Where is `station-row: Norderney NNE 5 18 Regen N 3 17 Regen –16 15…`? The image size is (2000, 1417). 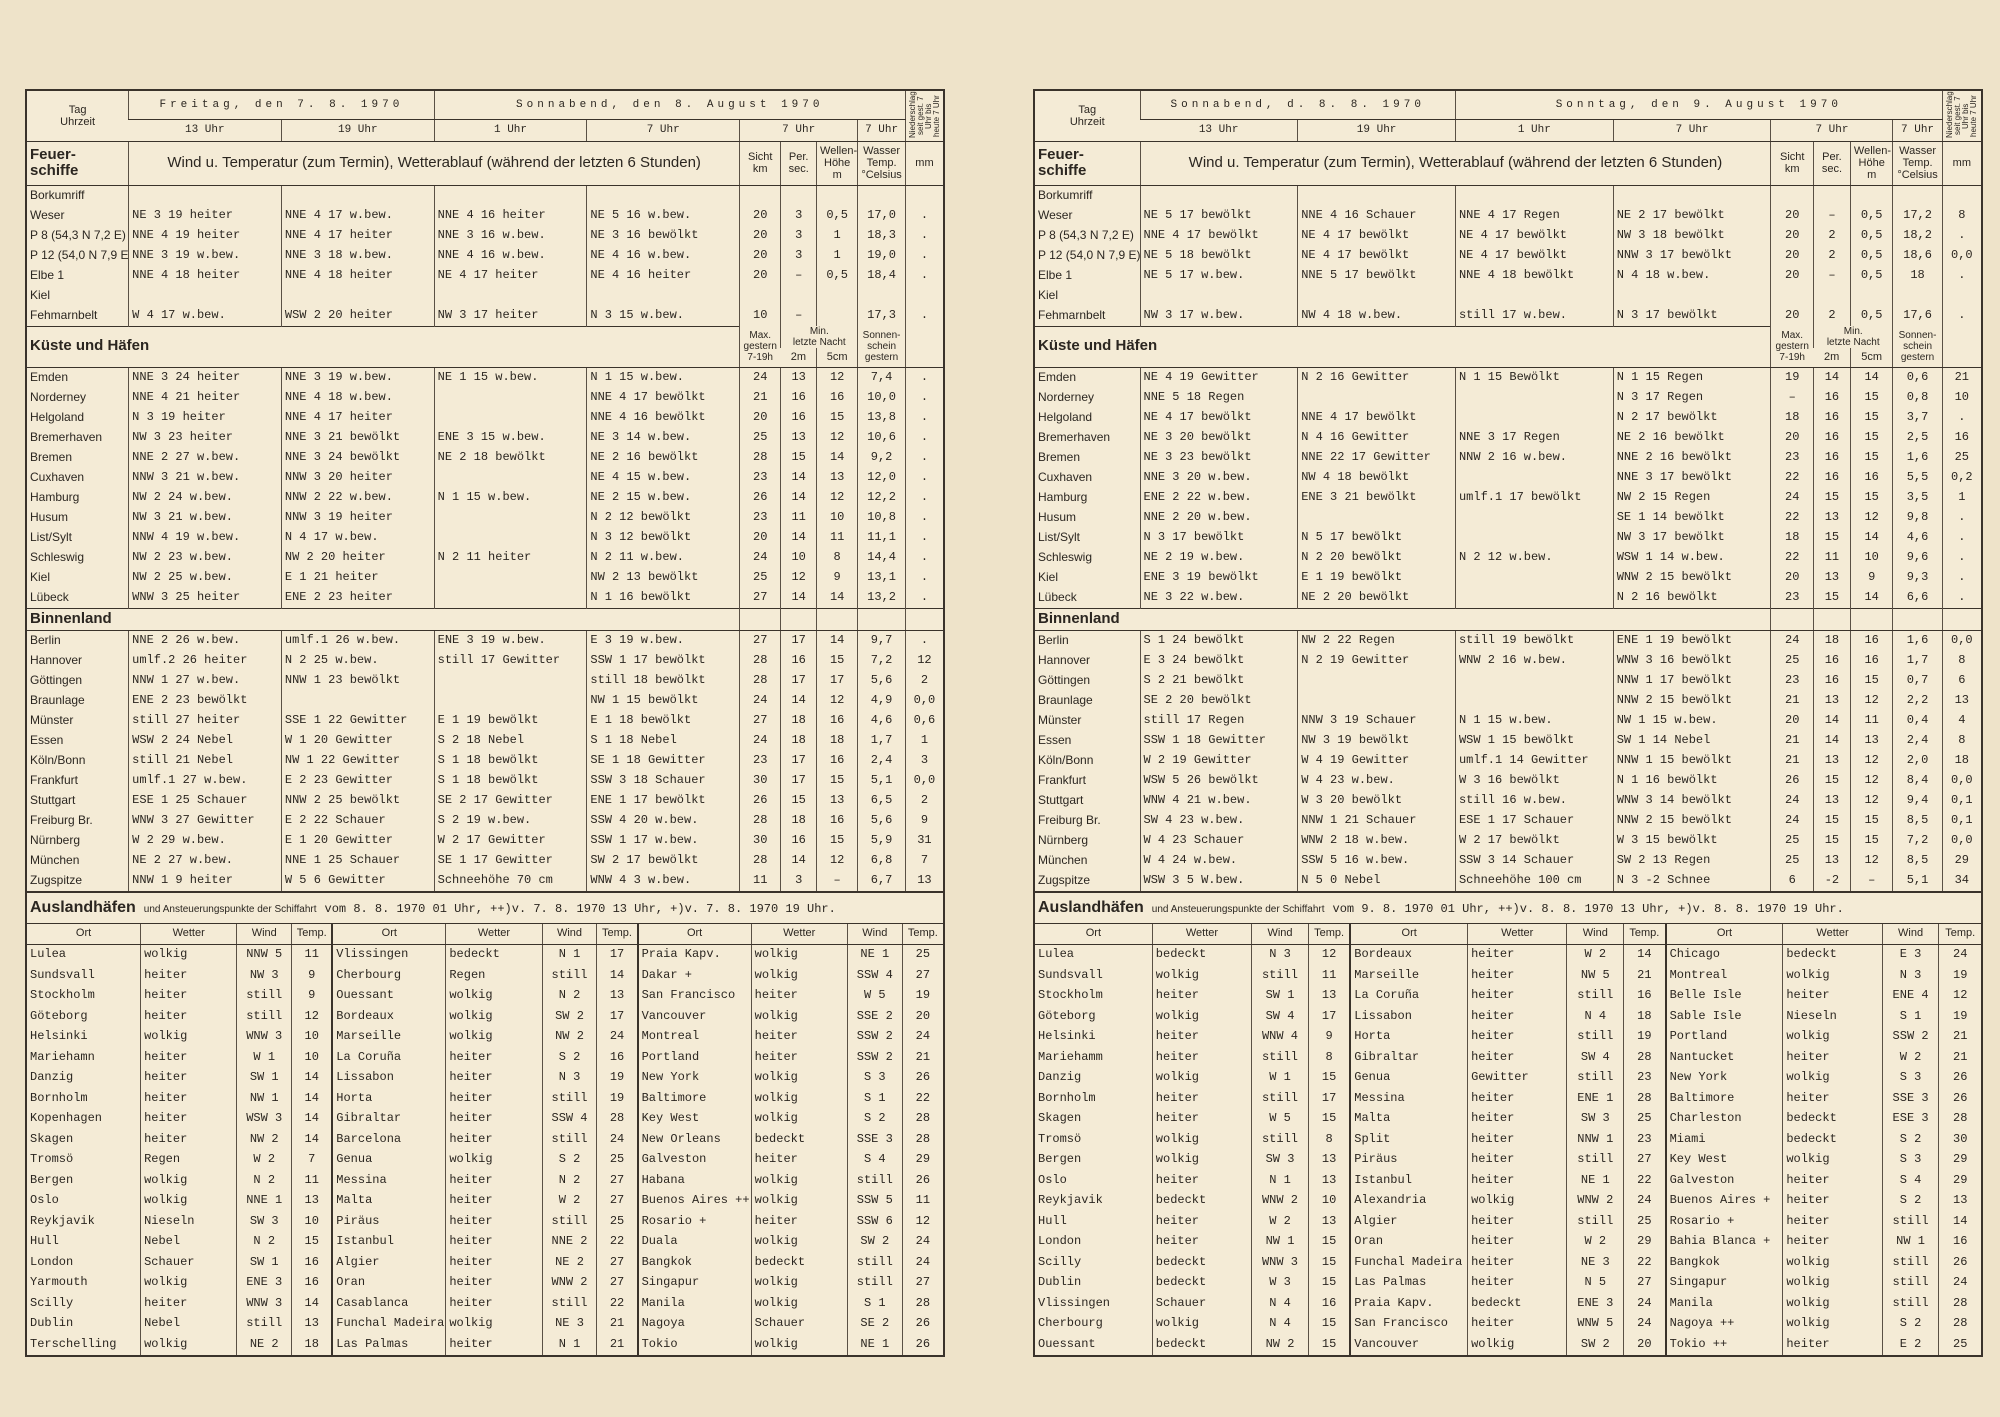
station-row: Norderney NNE 5 18 Regen N 3 17 Regen –16 15… is located at coordinates (1508, 397).